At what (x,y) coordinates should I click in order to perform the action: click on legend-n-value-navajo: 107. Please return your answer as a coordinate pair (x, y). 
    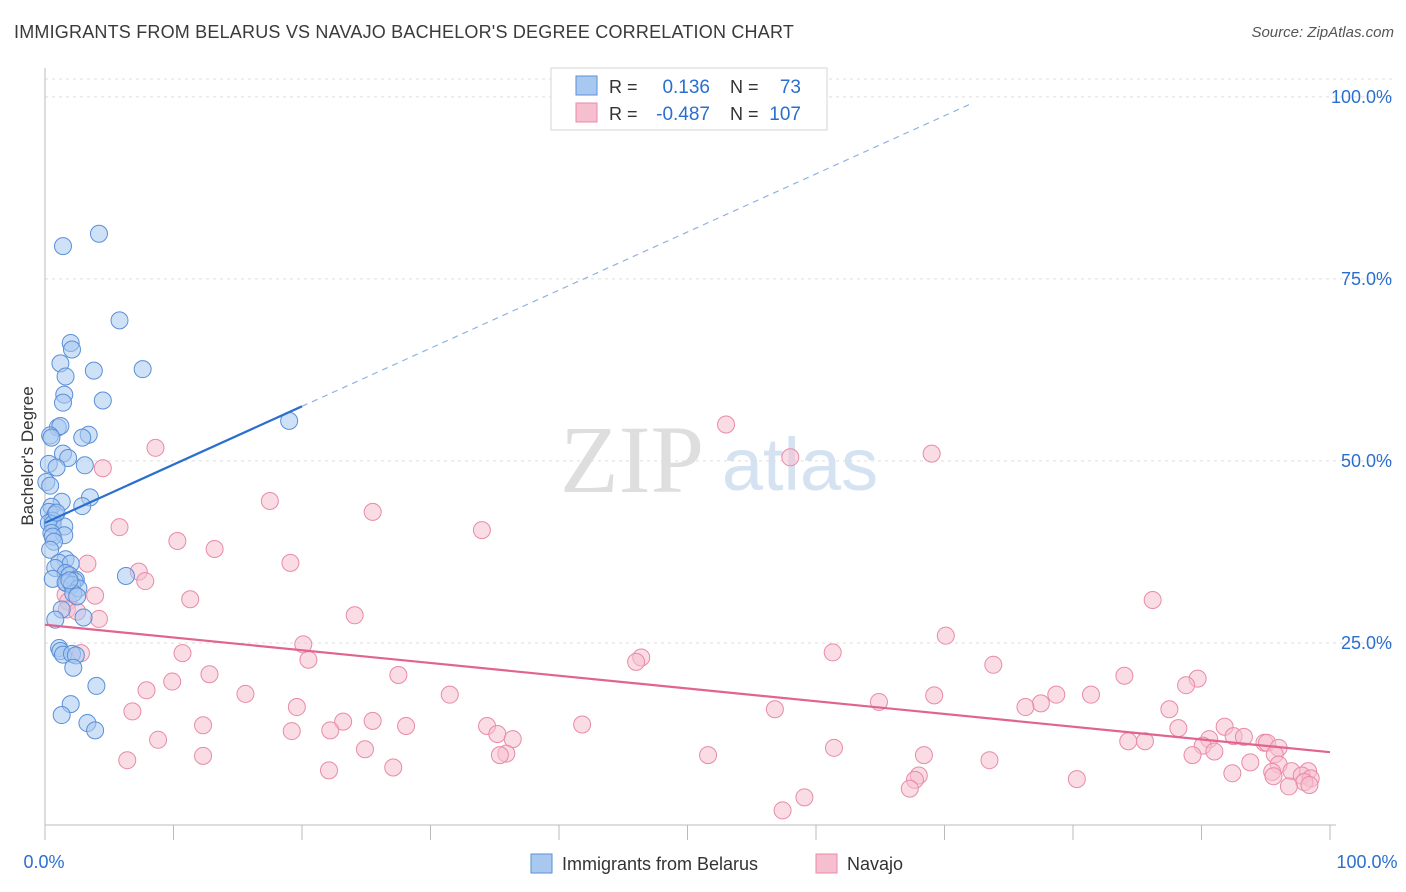
    Looking at the image, I should click on (785, 114).